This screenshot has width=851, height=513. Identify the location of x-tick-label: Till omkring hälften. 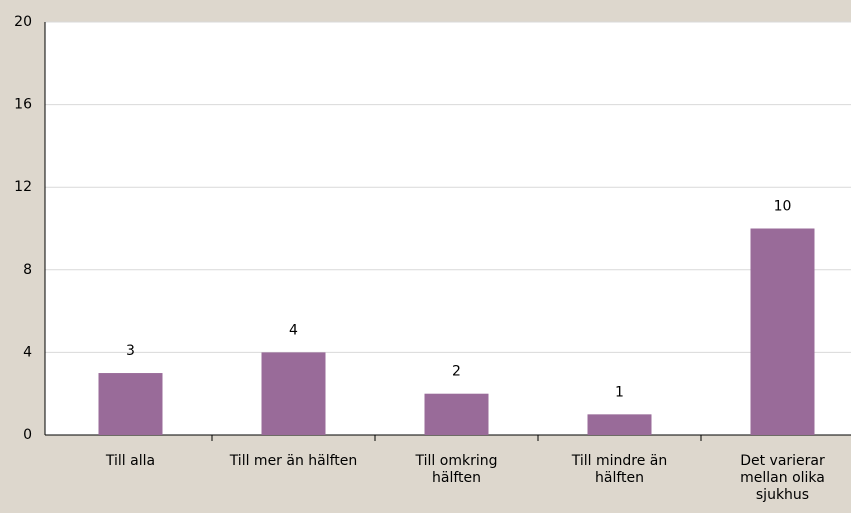
(456, 469).